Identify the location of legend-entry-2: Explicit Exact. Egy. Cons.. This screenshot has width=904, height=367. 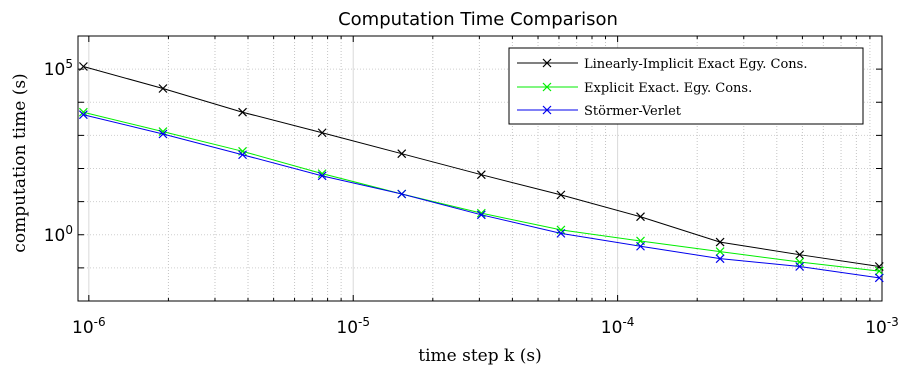
(634, 88).